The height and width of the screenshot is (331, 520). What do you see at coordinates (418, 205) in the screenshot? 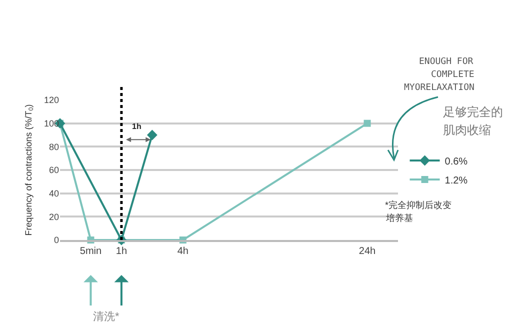
I see `annotation: *完全抑制后改变` at bounding box center [418, 205].